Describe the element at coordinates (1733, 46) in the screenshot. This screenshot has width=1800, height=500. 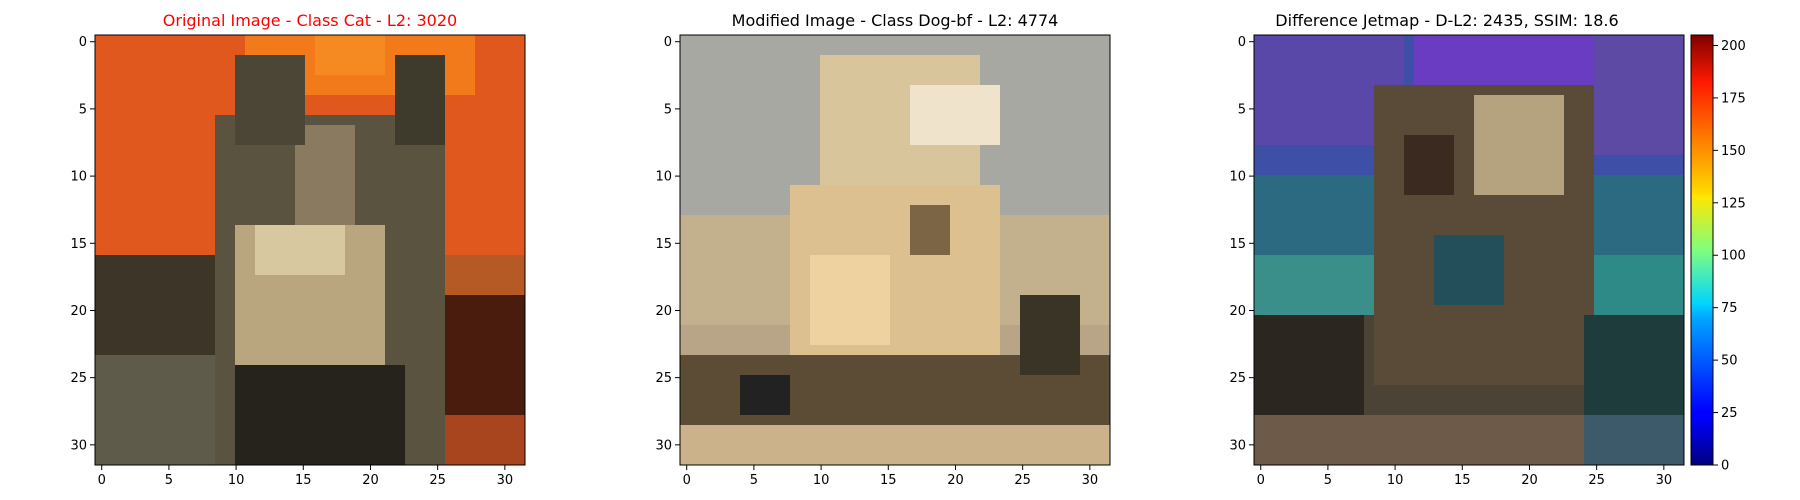
I see `colorbar-tick-label: 200` at that location.